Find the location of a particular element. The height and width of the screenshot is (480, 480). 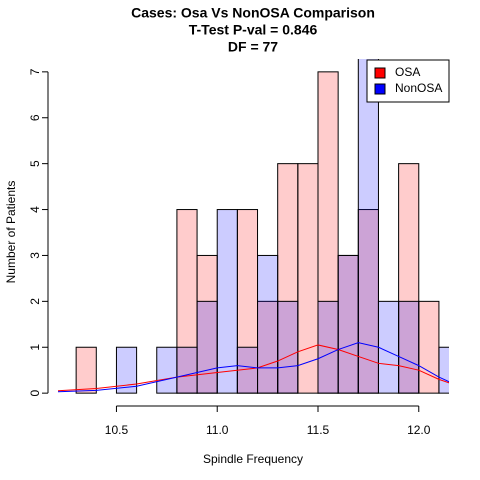

chart-title: Cases: Osa Vs NonOSA Comparison is located at coordinates (253, 13).